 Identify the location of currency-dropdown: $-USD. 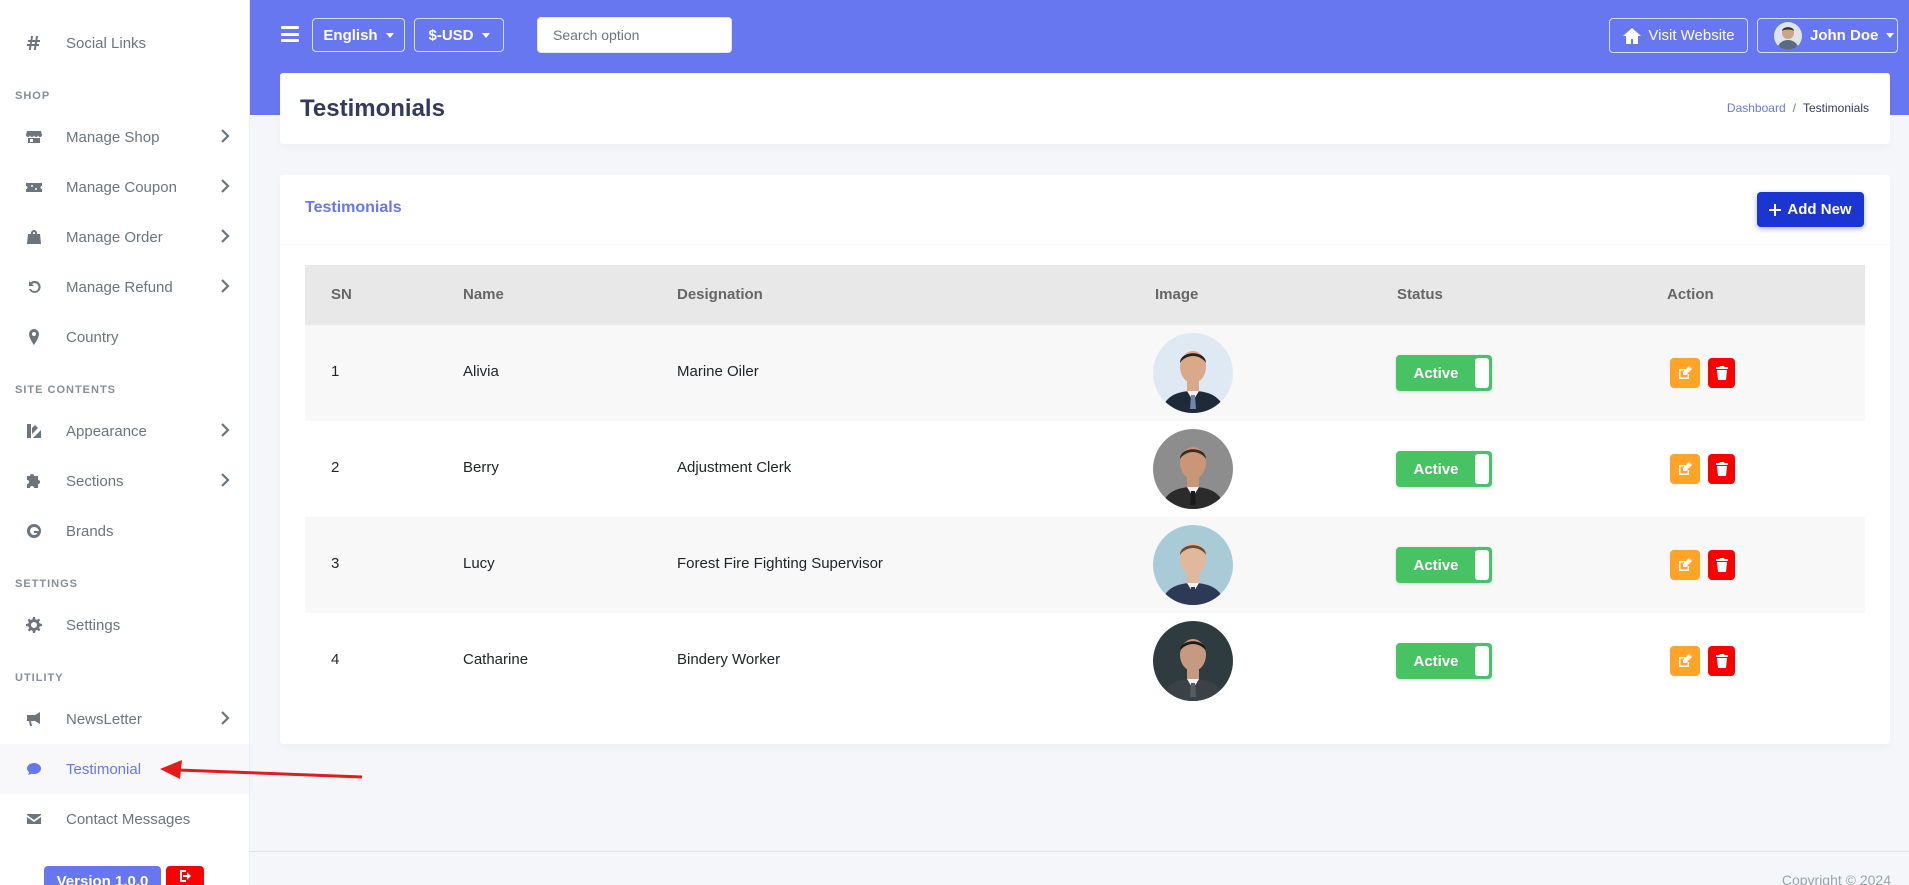
(459, 35).